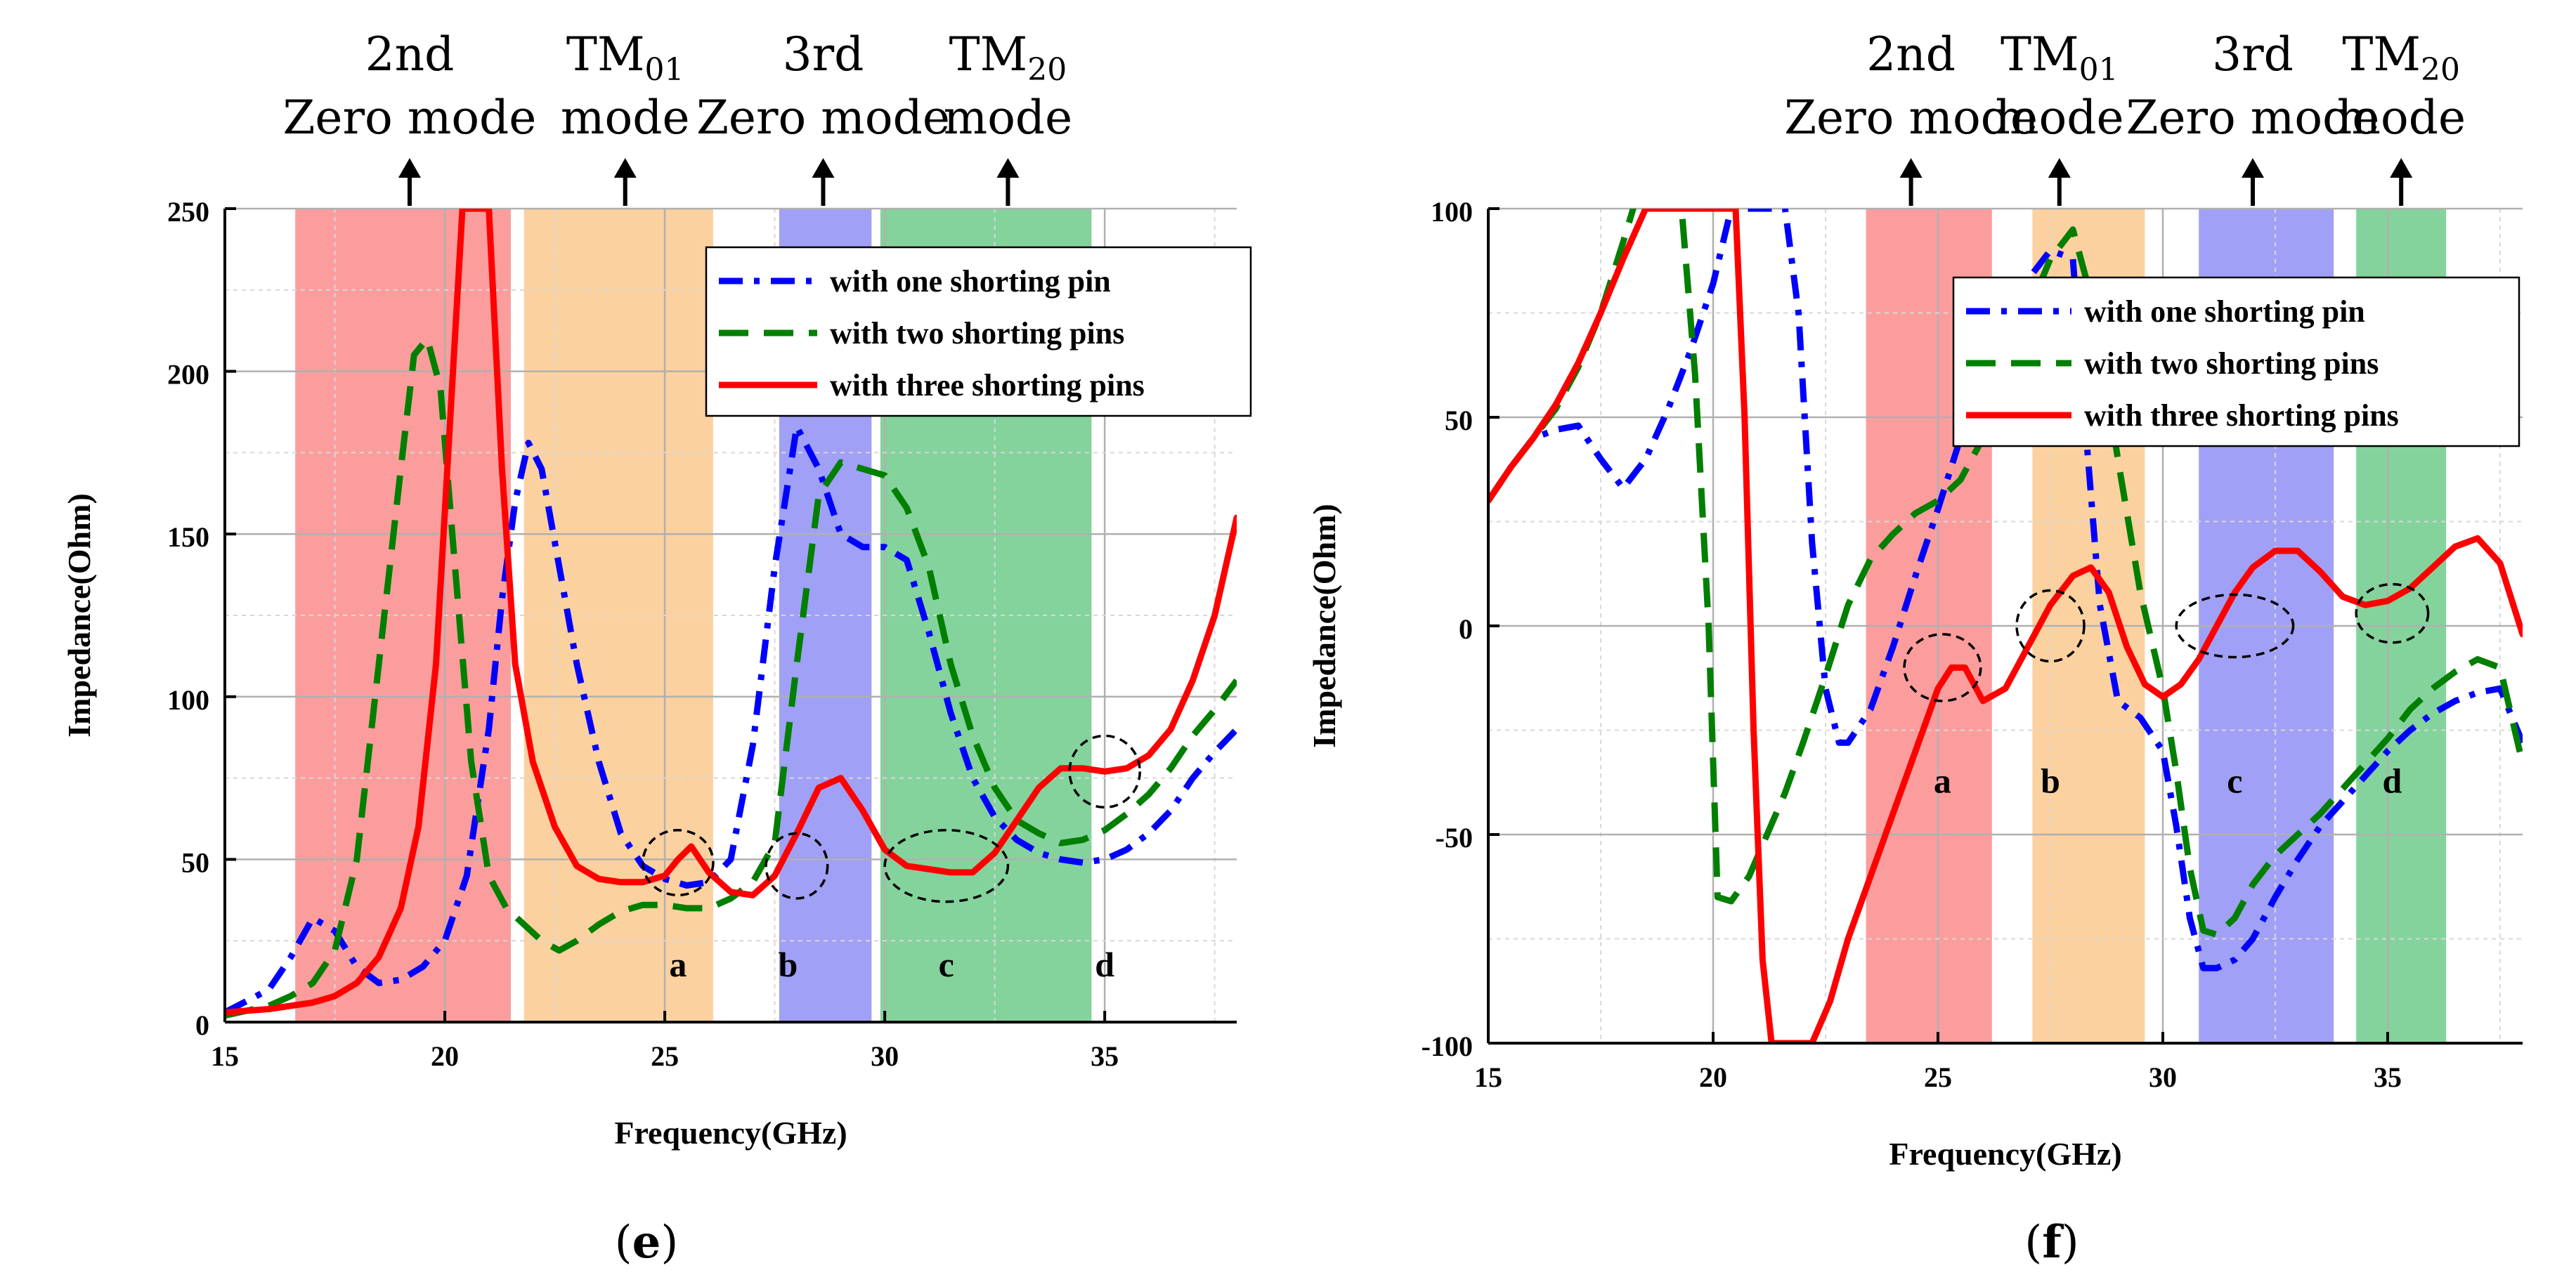  Describe the element at coordinates (647, 1242) in the screenshot. I see `panel-label: (e)` at that location.